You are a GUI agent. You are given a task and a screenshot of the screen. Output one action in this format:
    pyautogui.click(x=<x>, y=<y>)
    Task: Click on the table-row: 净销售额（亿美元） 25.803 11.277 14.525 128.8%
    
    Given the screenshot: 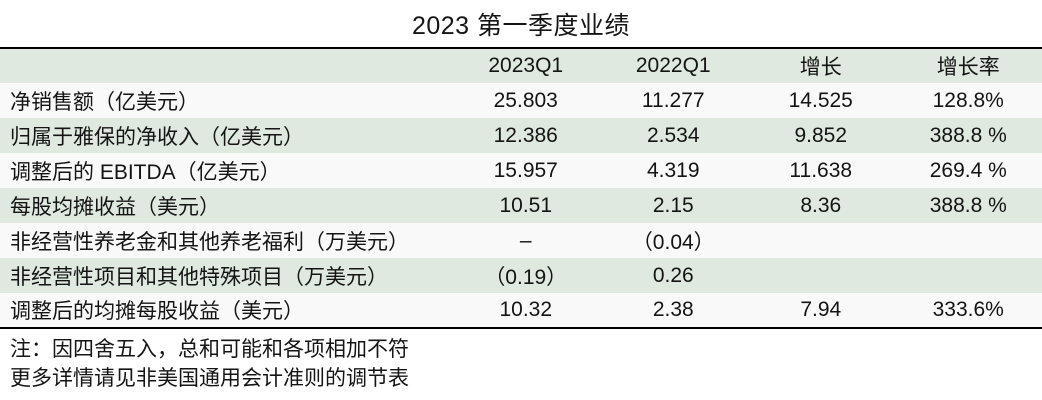 What is the action you would take?
    pyautogui.click(x=521, y=100)
    